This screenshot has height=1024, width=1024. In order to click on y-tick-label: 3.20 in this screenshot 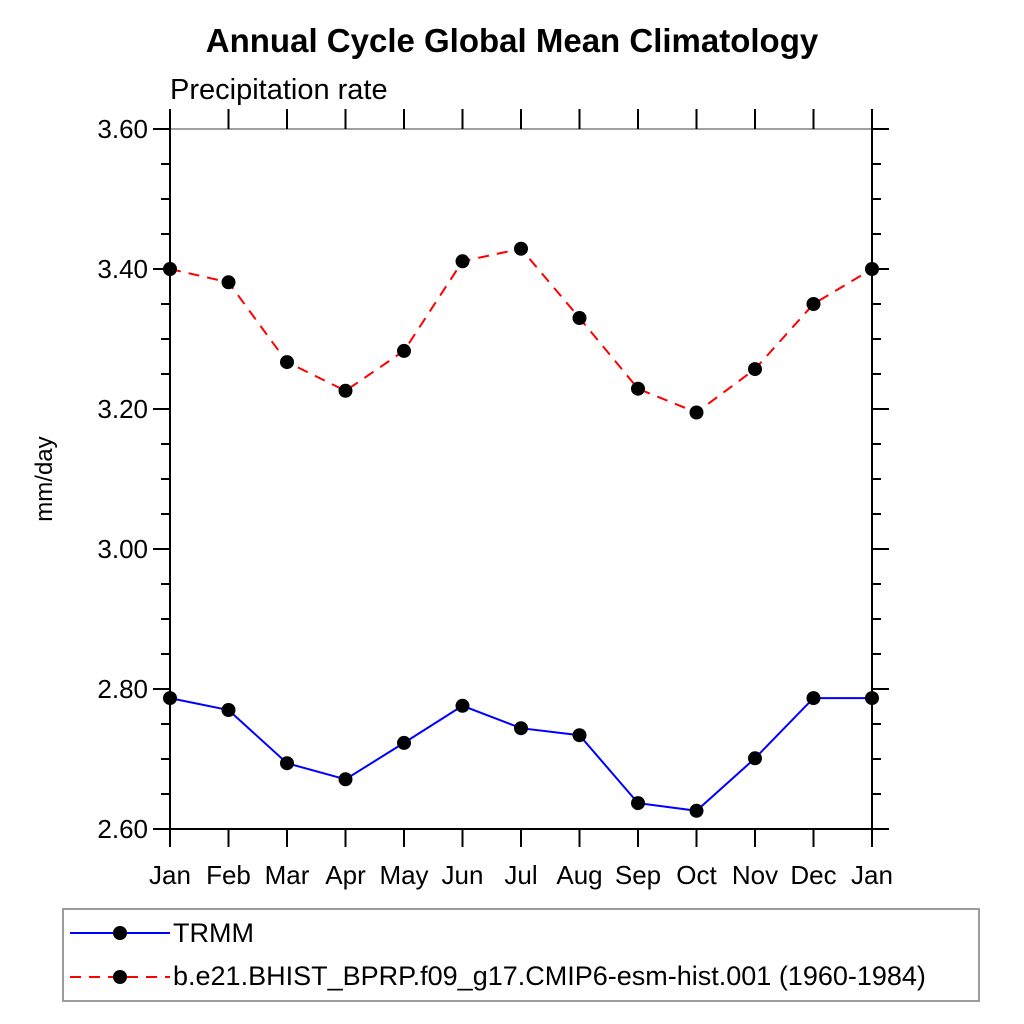, I will do `click(122, 409)`.